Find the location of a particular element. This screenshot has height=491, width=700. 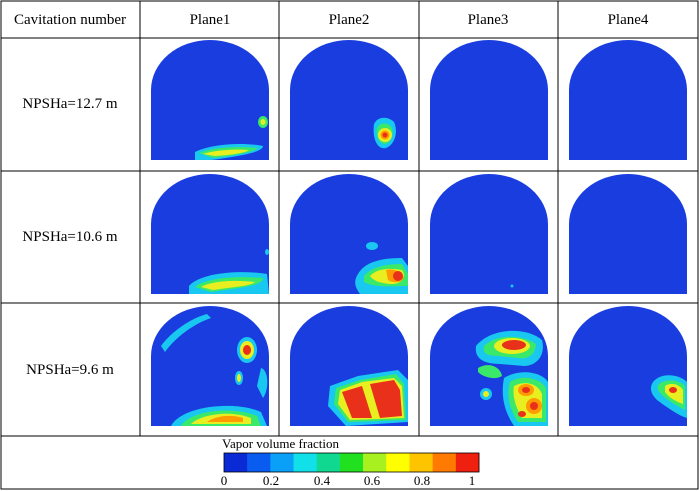

contour-npsha10-6-plane2 is located at coordinates (349, 234).